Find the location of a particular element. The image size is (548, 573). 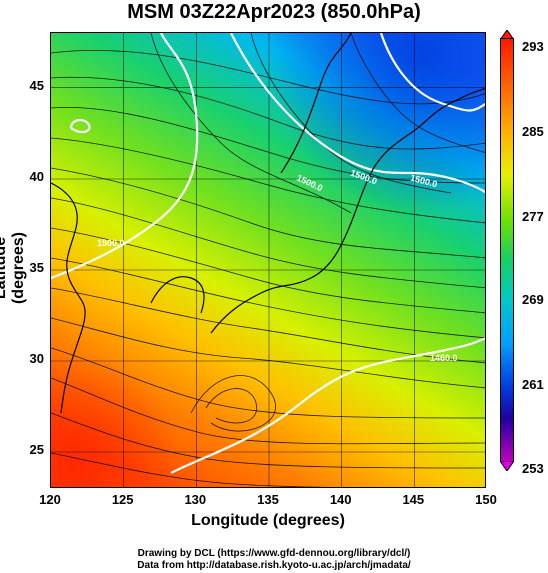

colorbar is located at coordinates (507, 250).